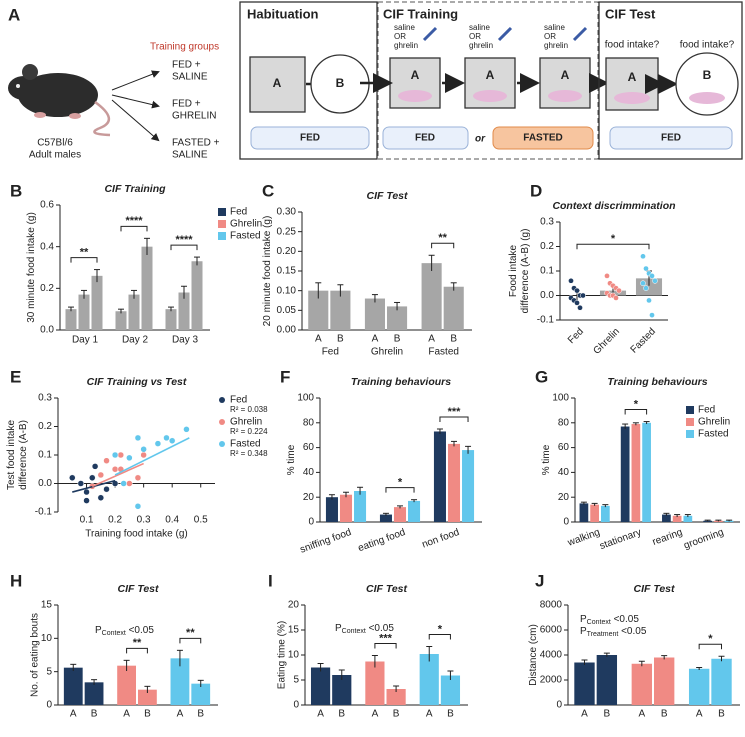 The height and width of the screenshot is (737, 745). Describe the element at coordinates (47, 246) in the screenshot. I see `y-tick-label: 0.4` at that location.